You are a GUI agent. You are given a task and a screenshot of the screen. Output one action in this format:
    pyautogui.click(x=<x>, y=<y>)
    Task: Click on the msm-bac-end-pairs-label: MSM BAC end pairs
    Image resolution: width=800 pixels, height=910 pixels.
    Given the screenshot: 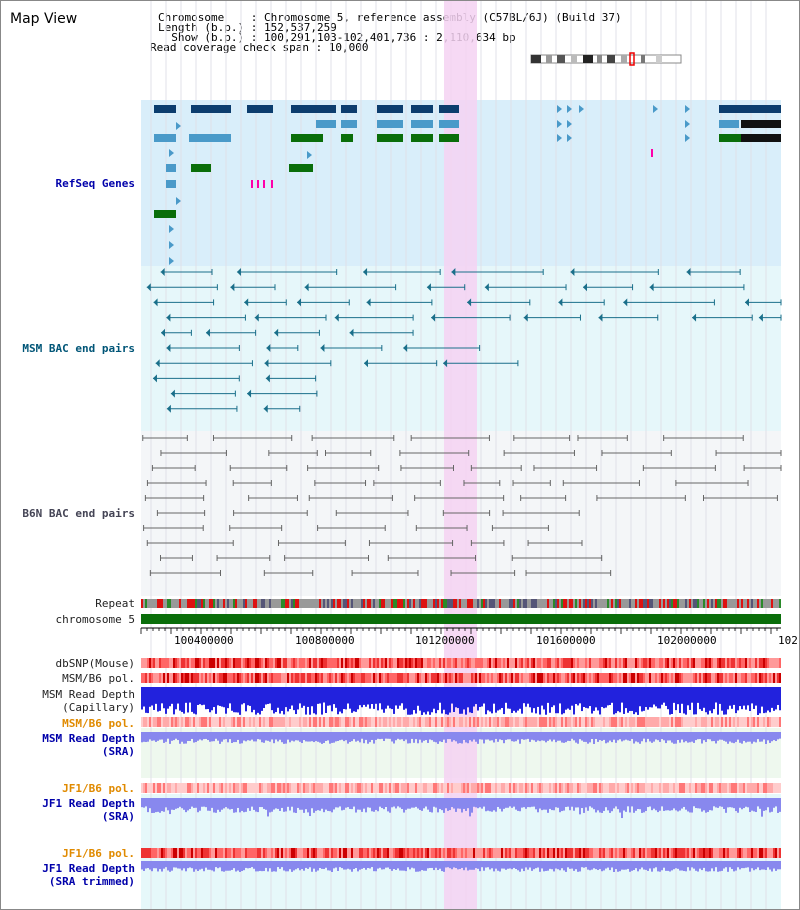 What is the action you would take?
    pyautogui.click(x=78, y=348)
    